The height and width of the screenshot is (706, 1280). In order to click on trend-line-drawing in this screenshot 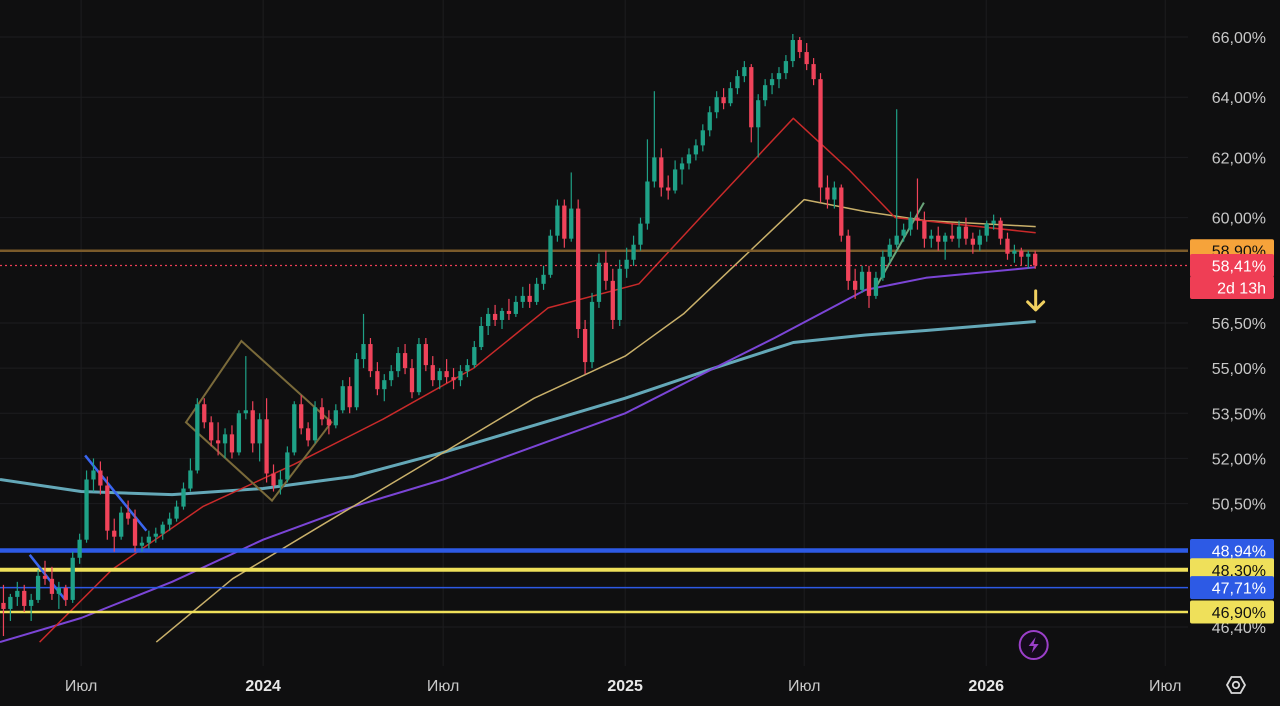, I will do `click(116, 493)`.